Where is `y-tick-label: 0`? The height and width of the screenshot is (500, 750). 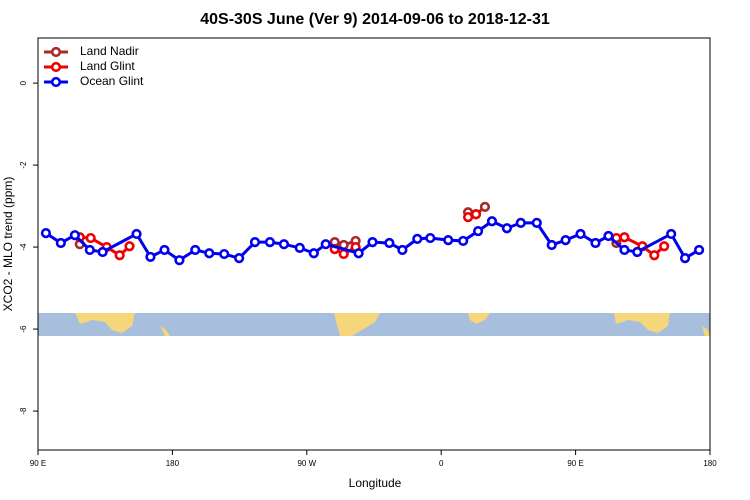 y-tick-label: 0 is located at coordinates (23, 82).